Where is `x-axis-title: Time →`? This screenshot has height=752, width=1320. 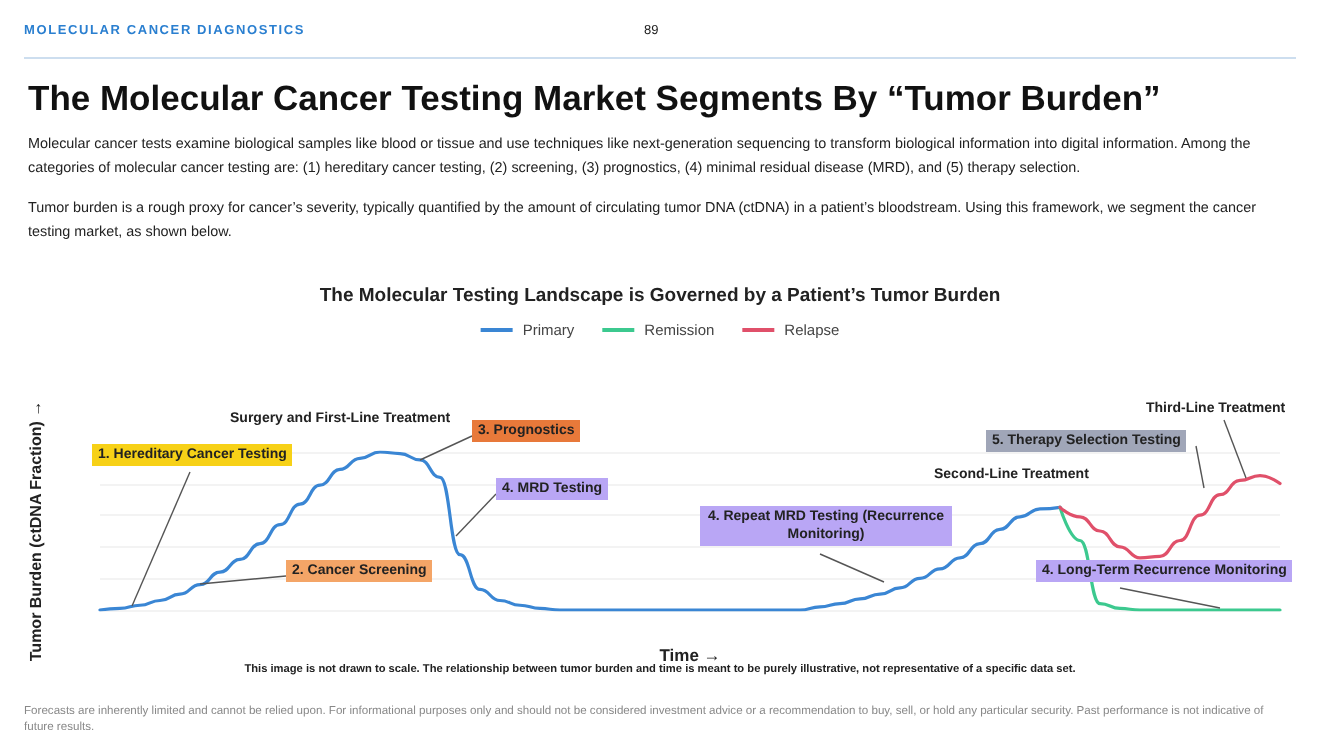
x-axis-title: Time → is located at coordinates (690, 655).